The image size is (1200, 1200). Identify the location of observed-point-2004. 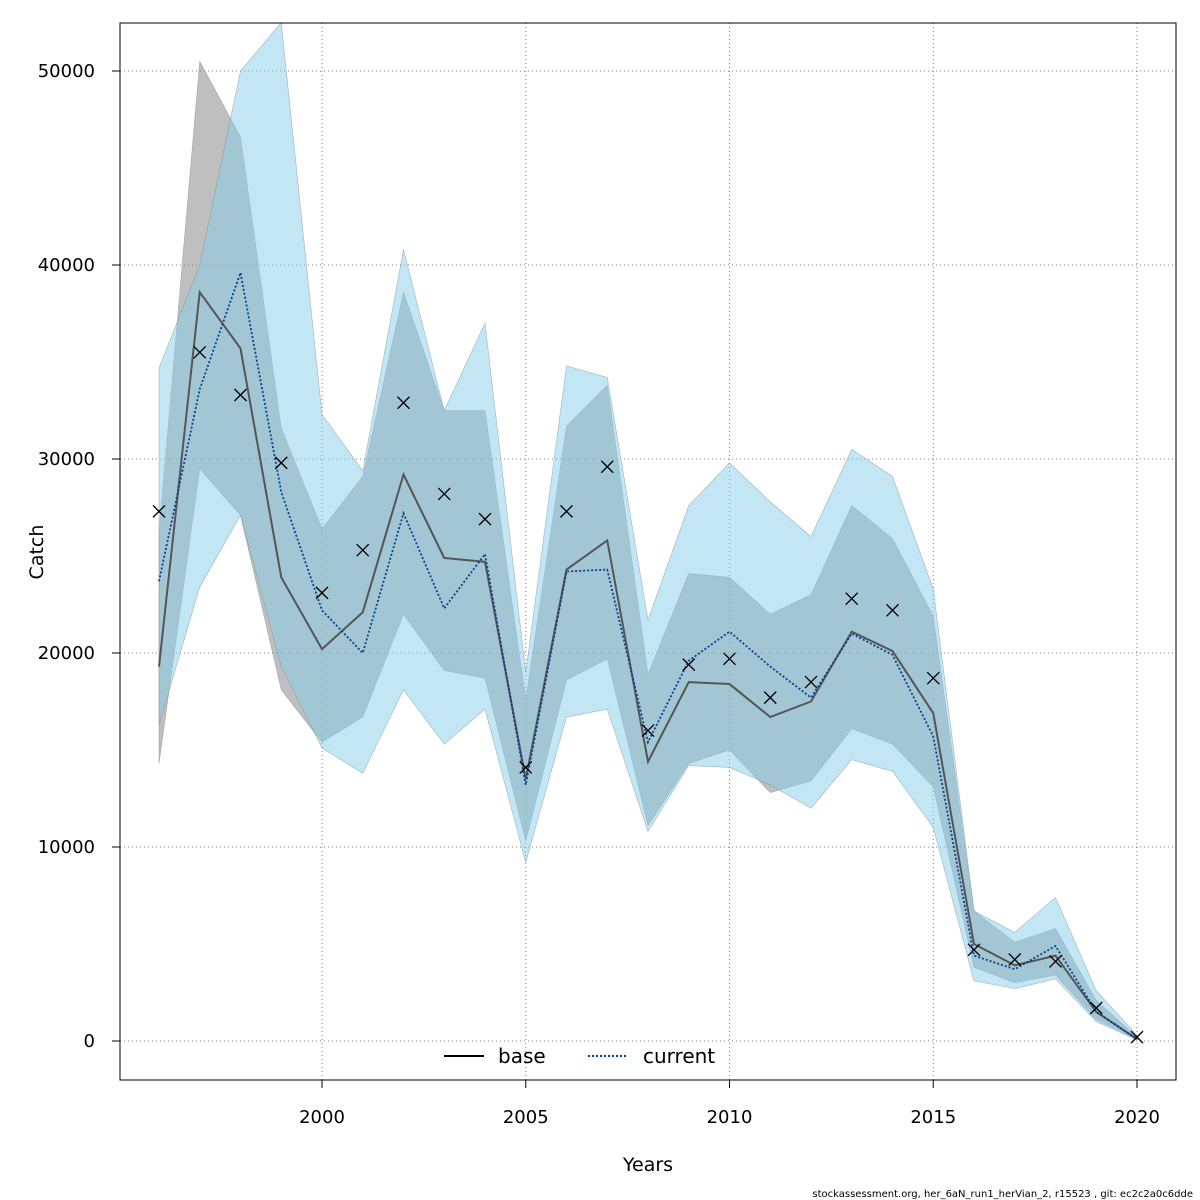
(485, 519).